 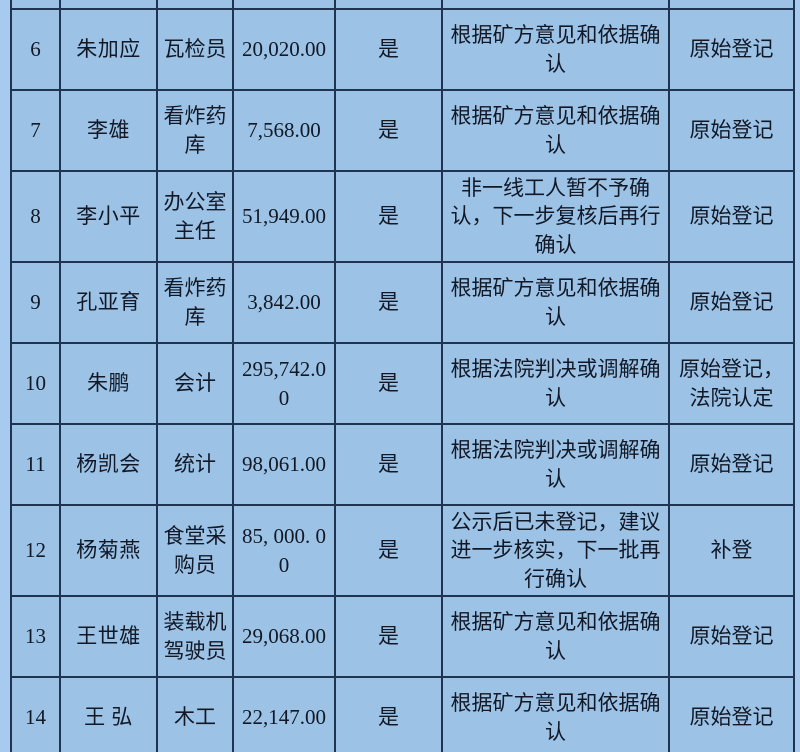 I want to click on row-number-cell: 10, so click(x=35, y=384).